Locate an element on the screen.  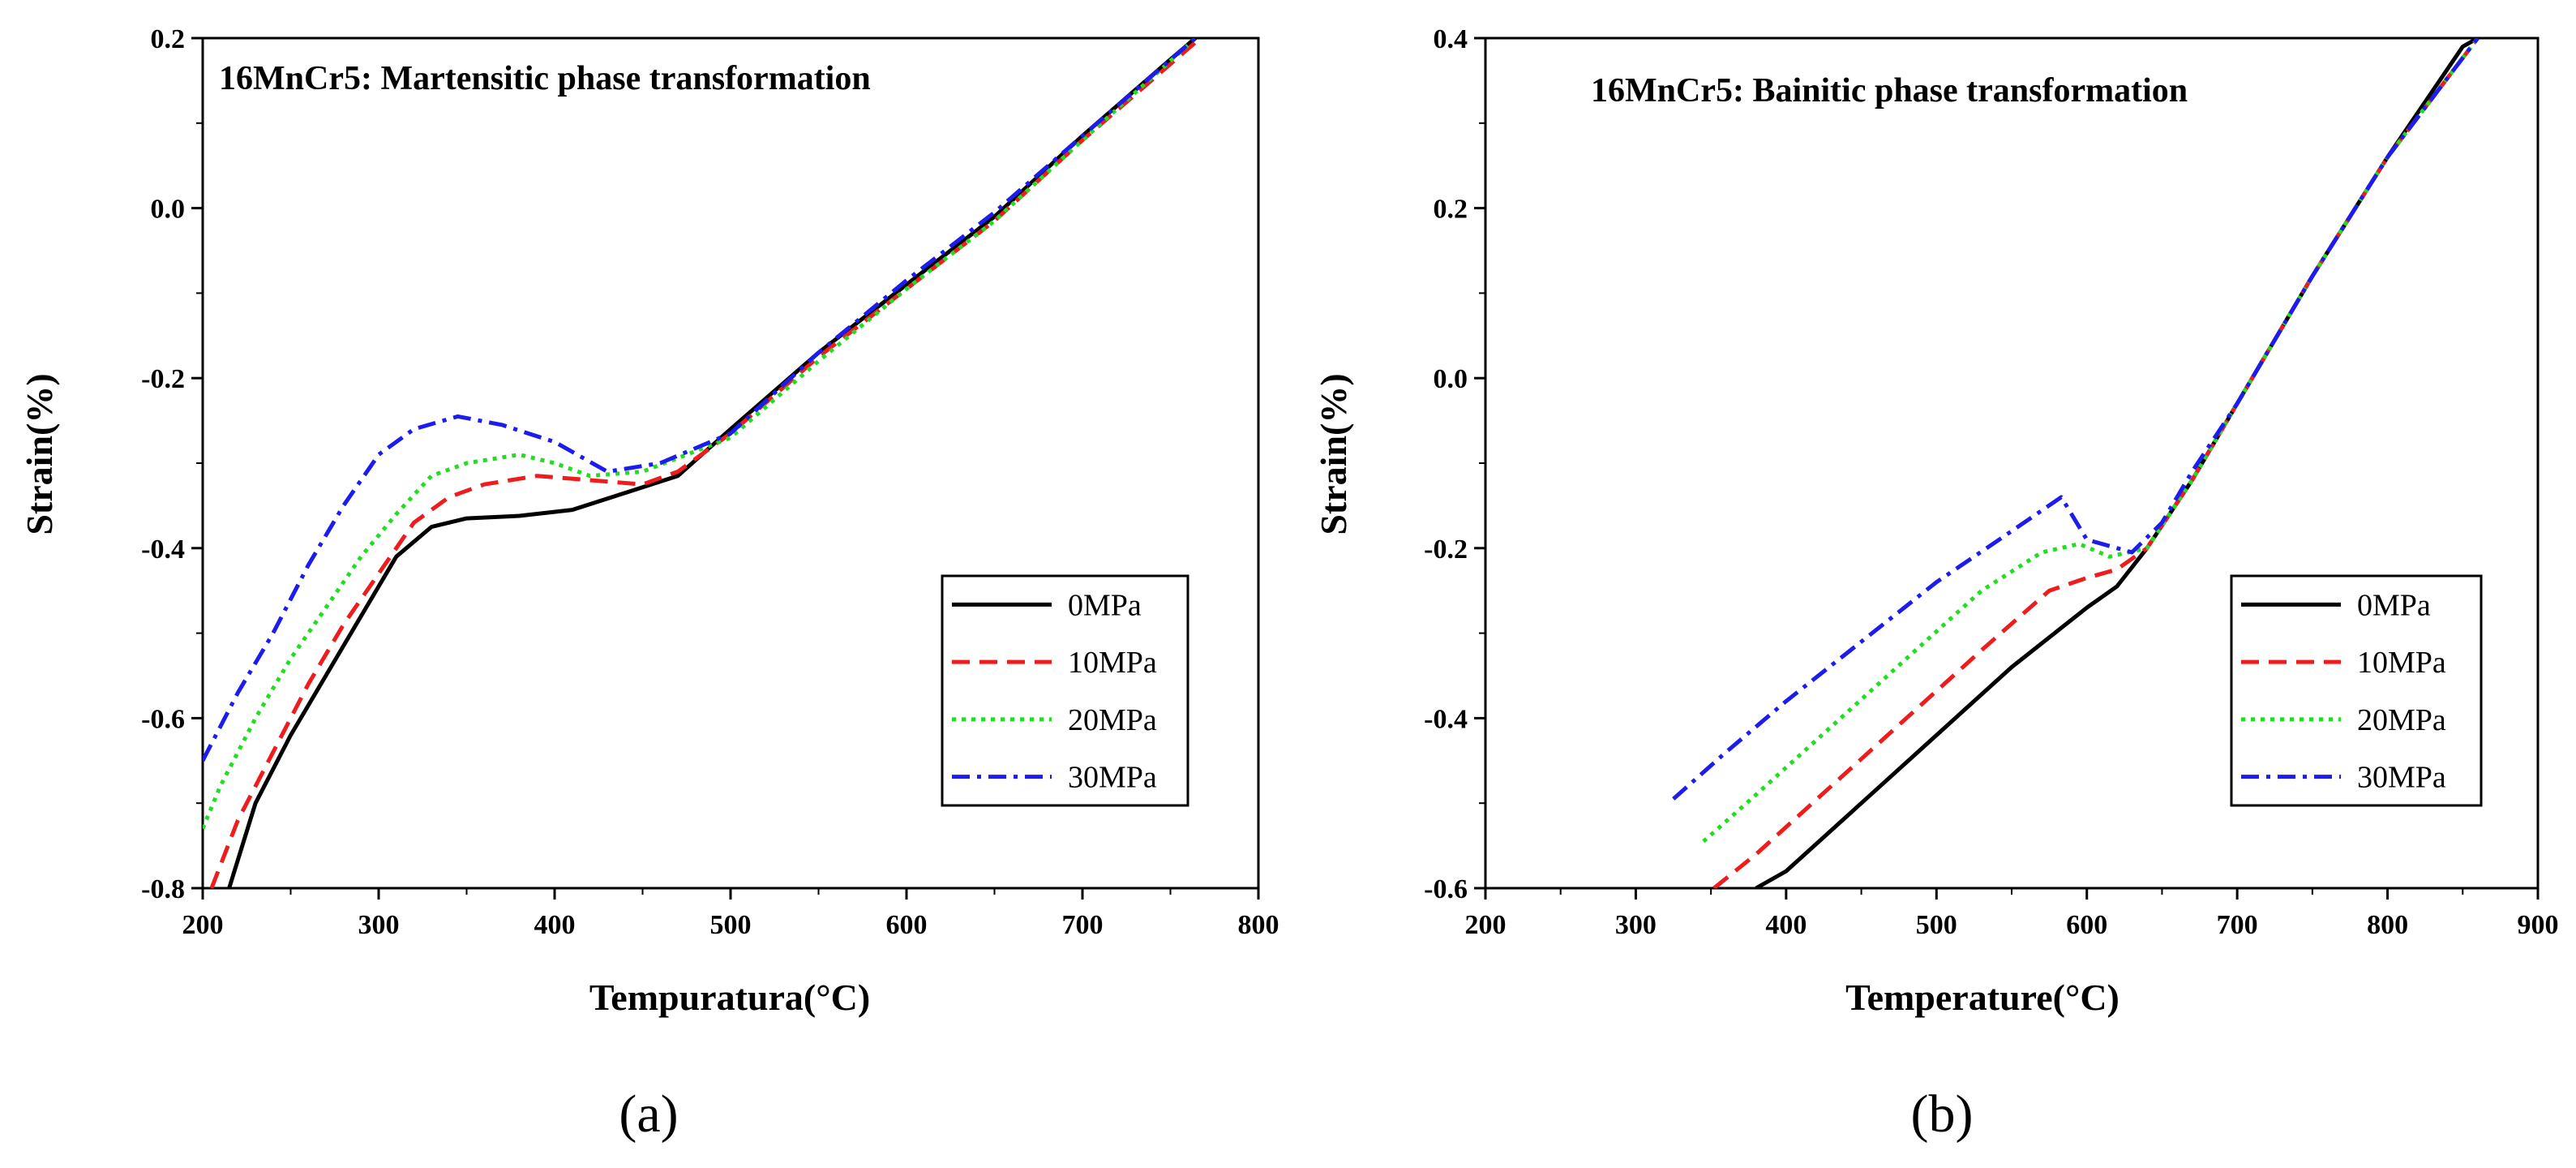
y-tick-label: -0.8 is located at coordinates (163, 889).